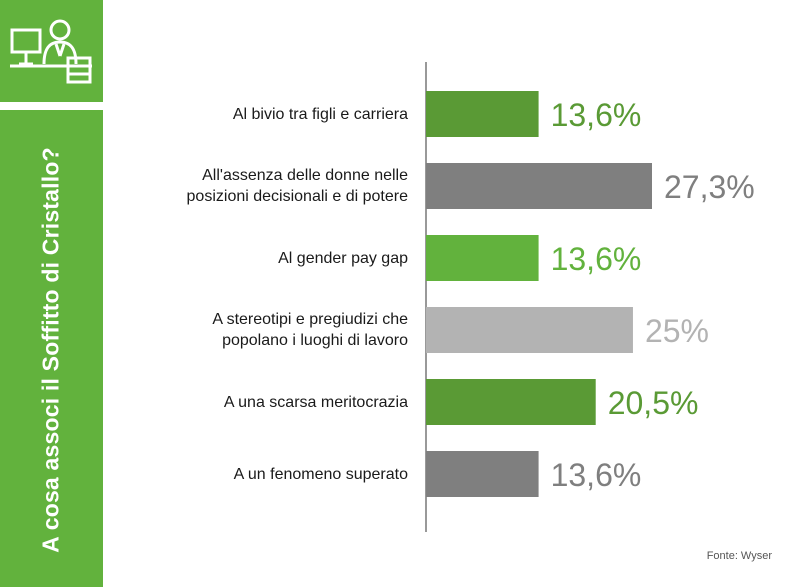 This screenshot has height=587, width=800. What do you see at coordinates (709, 187) in the screenshot?
I see `data-label: 27,3%` at bounding box center [709, 187].